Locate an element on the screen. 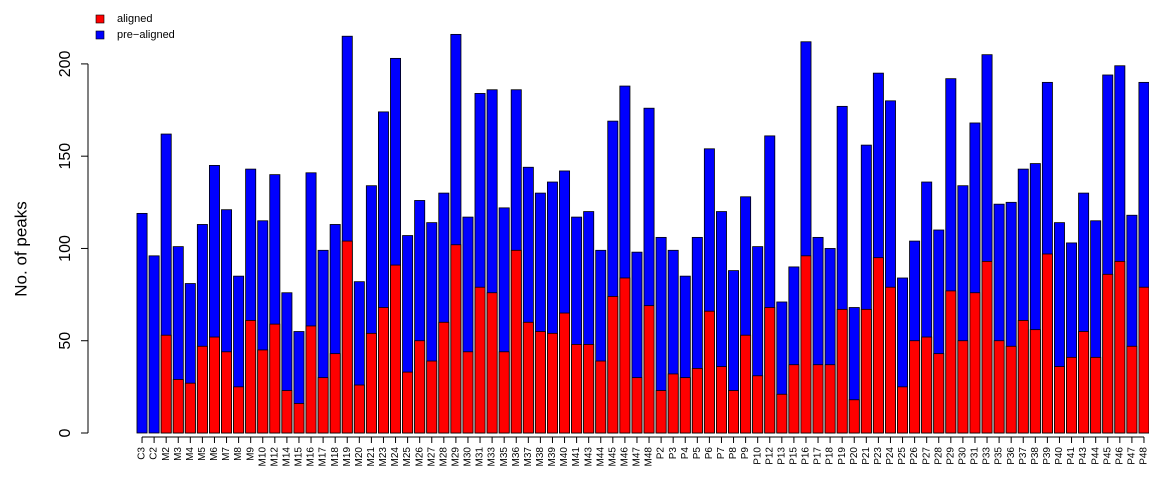  x-tick-label: P37 is located at coordinates (1023, 456).